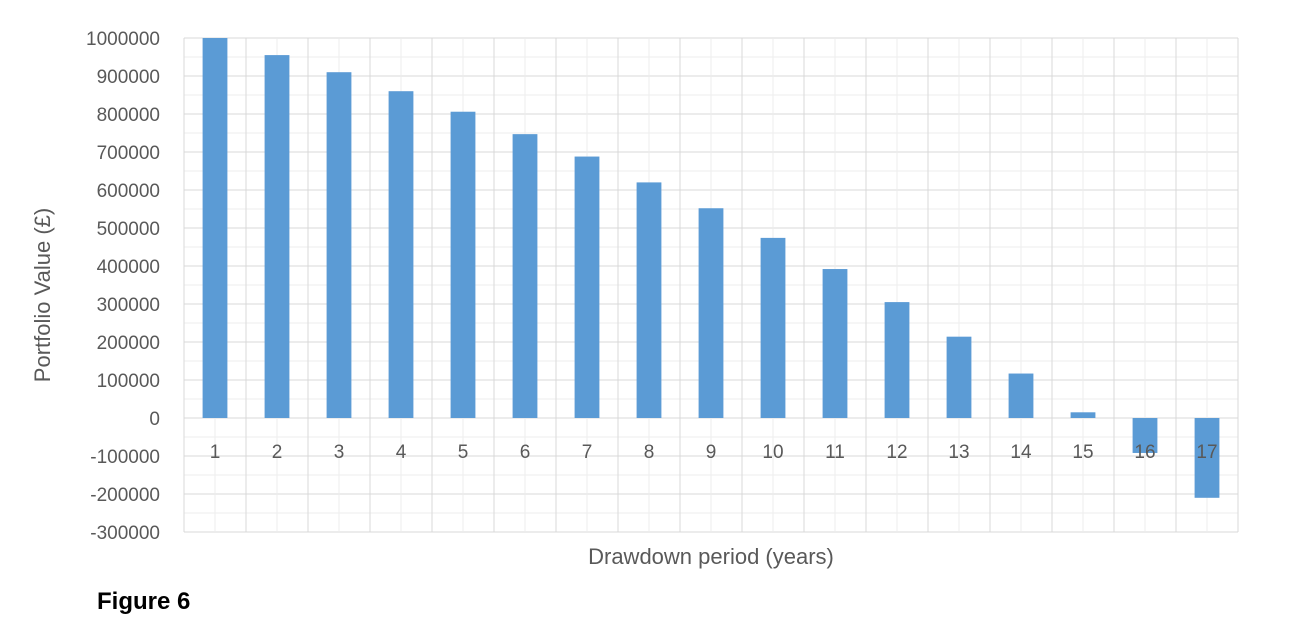  Describe the element at coordinates (128, 115) in the screenshot. I see `y-tick-label: 800000` at that location.